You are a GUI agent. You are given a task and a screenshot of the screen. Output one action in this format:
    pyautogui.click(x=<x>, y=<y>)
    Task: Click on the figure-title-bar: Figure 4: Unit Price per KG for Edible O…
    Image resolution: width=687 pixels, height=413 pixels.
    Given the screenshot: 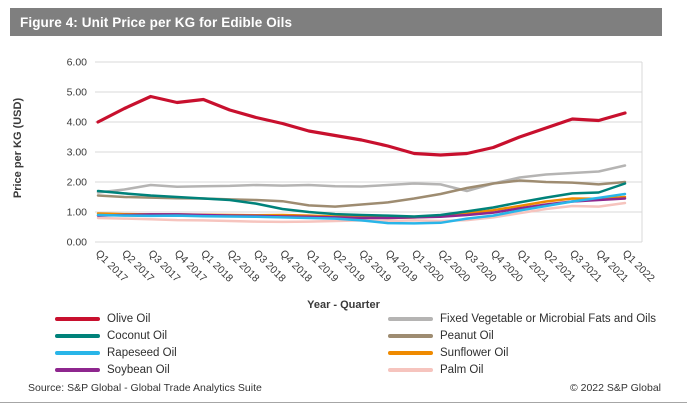 What is the action you would take?
    pyautogui.click(x=336, y=22)
    